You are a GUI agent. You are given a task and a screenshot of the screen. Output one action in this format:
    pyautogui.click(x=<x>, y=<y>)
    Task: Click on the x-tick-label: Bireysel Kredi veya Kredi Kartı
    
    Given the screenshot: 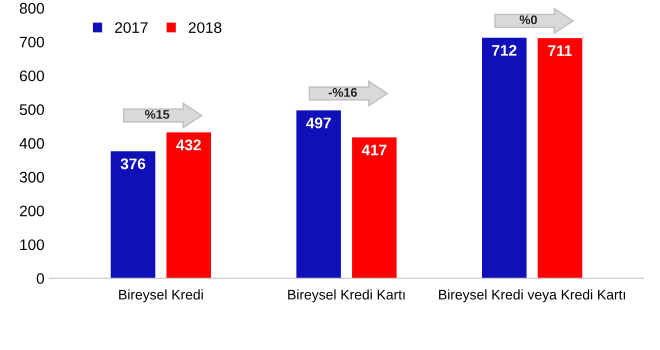 What is the action you would take?
    pyautogui.click(x=532, y=295)
    